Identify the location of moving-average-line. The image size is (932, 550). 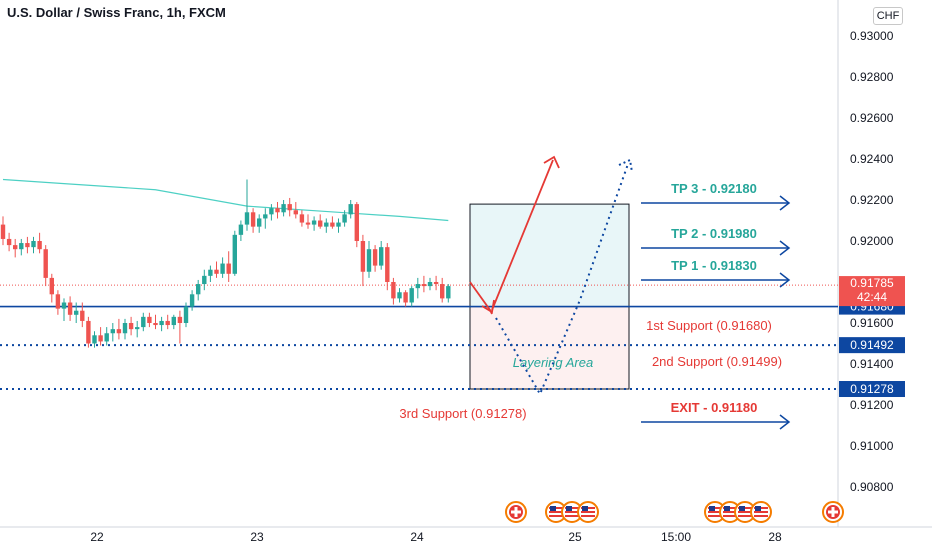
(225, 200).